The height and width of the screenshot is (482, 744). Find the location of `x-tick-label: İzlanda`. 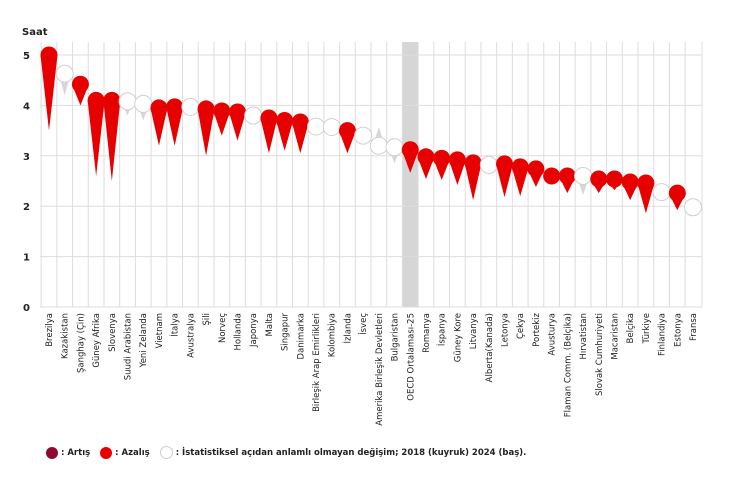

x-tick-label: İzlanda is located at coordinates (347, 328).